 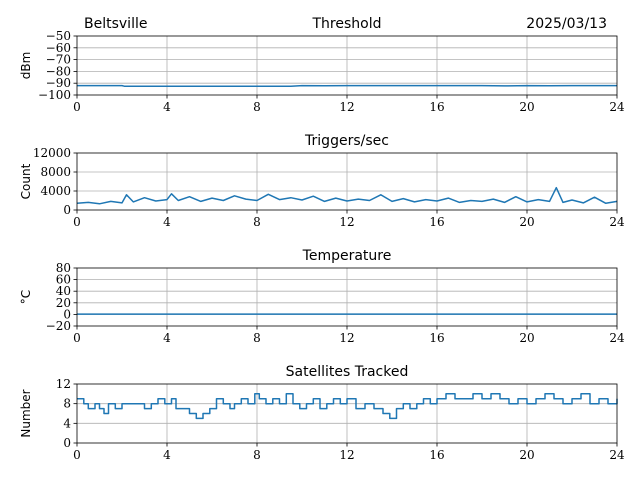 I want to click on threshold-xtick-label: 0, so click(x=77, y=107).